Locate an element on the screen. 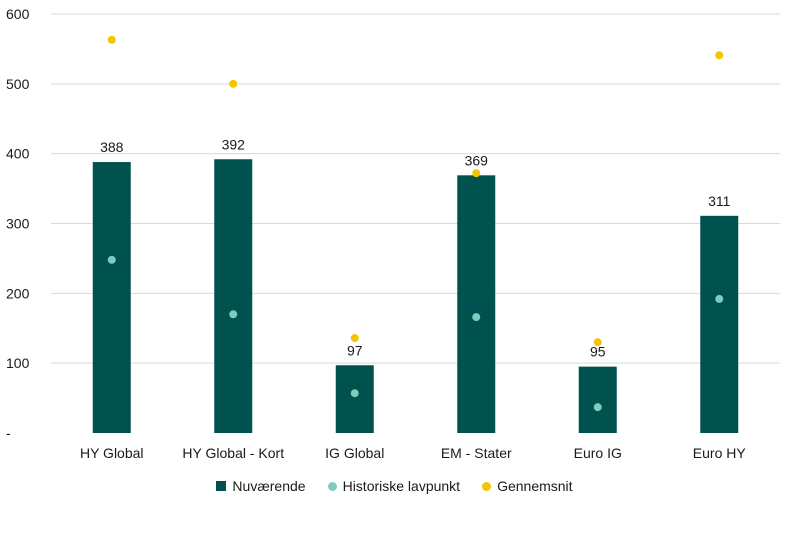 This screenshot has width=789, height=537. legend-swatch-historiske-lavpunkt is located at coordinates (332, 486).